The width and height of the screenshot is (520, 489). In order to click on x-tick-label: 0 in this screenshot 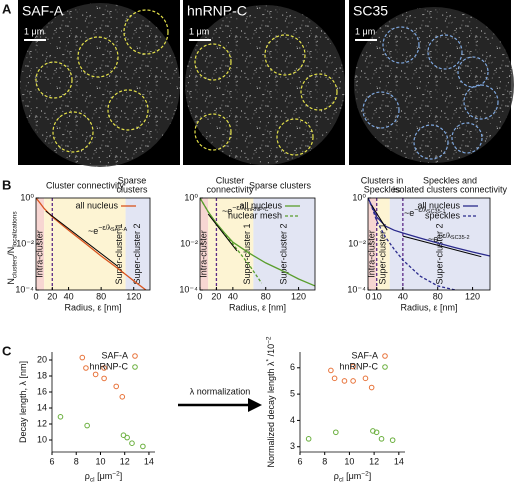, I will do `click(367, 296)`.